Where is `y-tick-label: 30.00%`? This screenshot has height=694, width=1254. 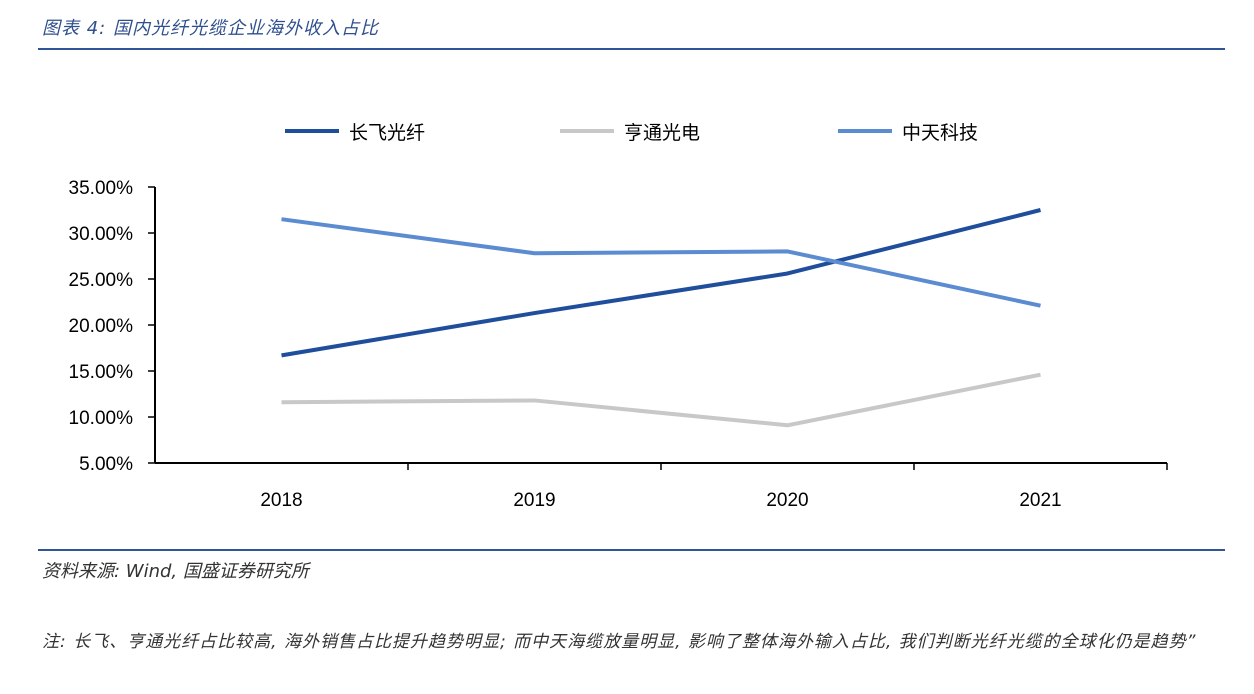
y-tick-label: 30.00% is located at coordinates (101, 234).